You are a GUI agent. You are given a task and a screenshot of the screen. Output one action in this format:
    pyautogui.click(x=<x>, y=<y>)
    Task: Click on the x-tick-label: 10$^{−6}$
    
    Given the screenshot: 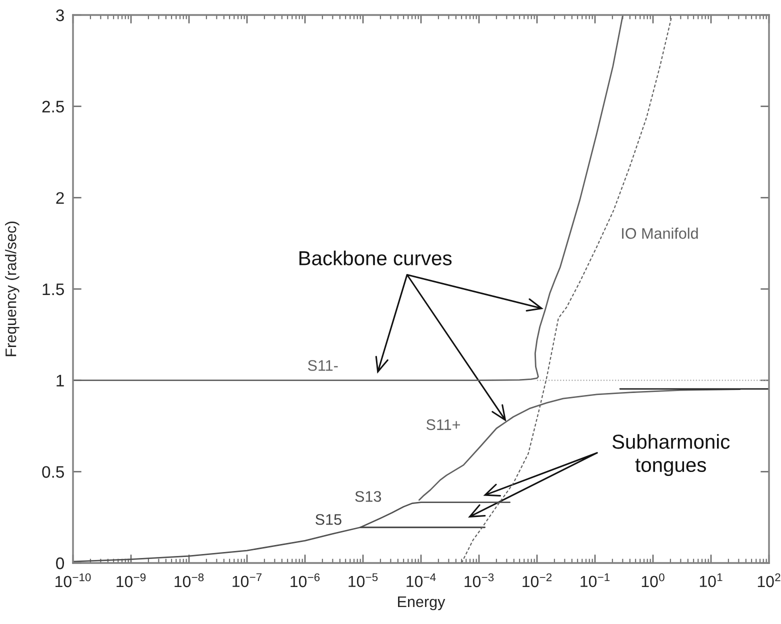 What is the action you would take?
    pyautogui.click(x=305, y=580)
    